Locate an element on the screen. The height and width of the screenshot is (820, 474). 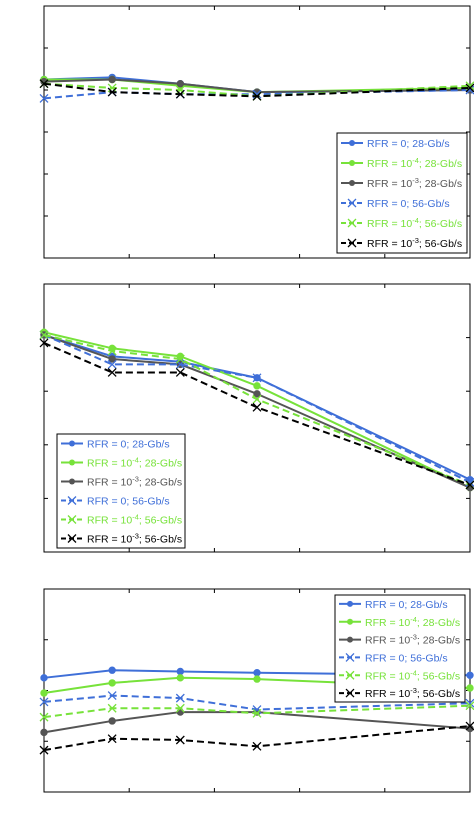
legend-item: RFR = 10-4; 56-Gb/s is located at coordinates (399, 675).